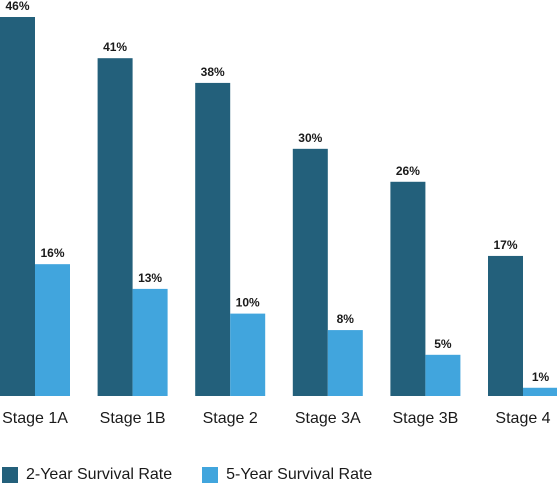 The image size is (557, 485). I want to click on bar-2-year-stage-1a, so click(17, 206).